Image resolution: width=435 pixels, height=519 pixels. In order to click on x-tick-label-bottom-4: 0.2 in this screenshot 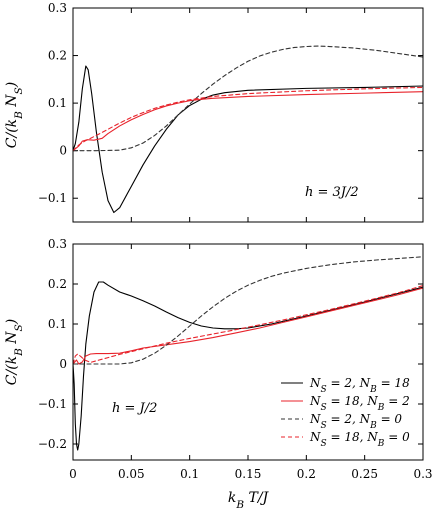, I will do `click(306, 474)`.